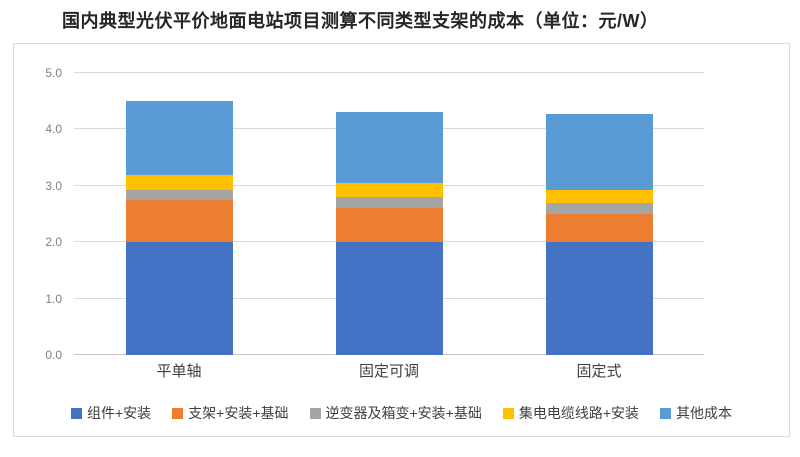  Describe the element at coordinates (53, 185) in the screenshot. I see `y-axis-tick-label: 3.0` at that location.